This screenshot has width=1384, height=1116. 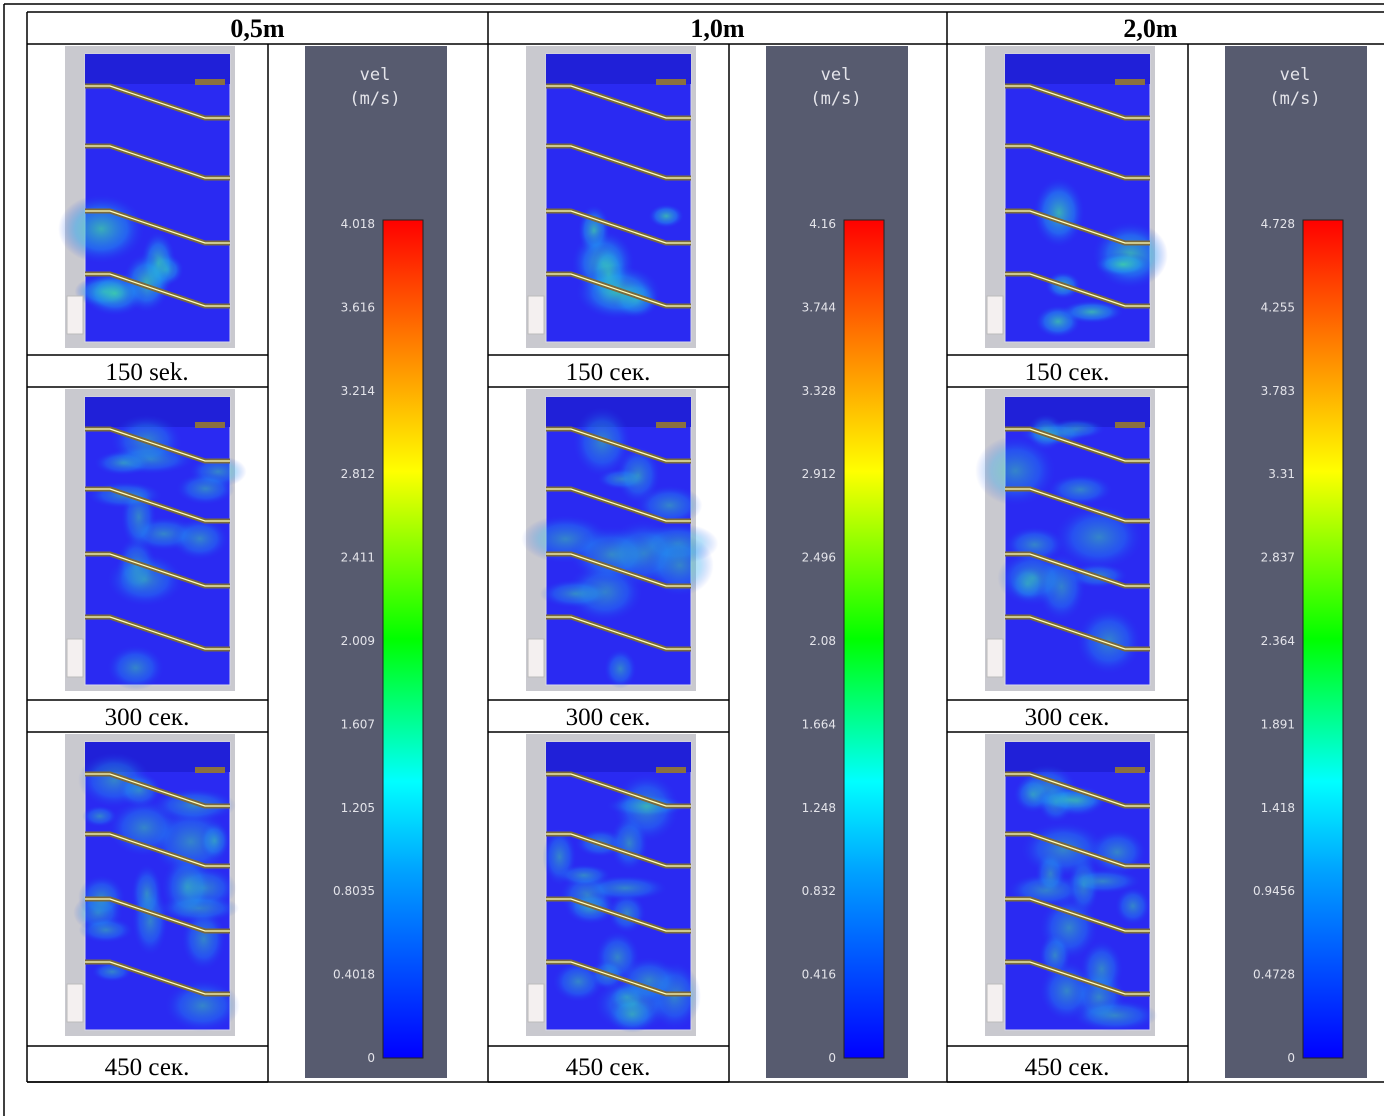 I want to click on colorbar-tick-label: 4.728, so click(x=1278, y=224).